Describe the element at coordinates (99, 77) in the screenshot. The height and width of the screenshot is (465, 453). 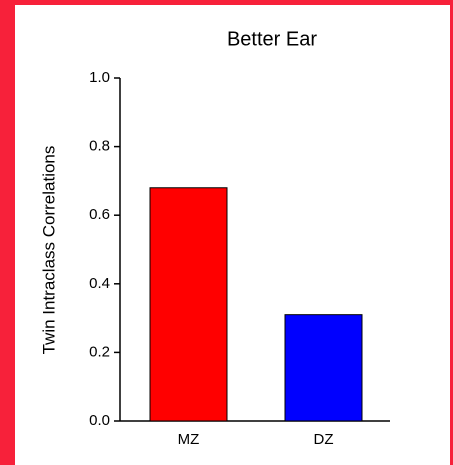
I see `y-tick-label: 1.0` at that location.